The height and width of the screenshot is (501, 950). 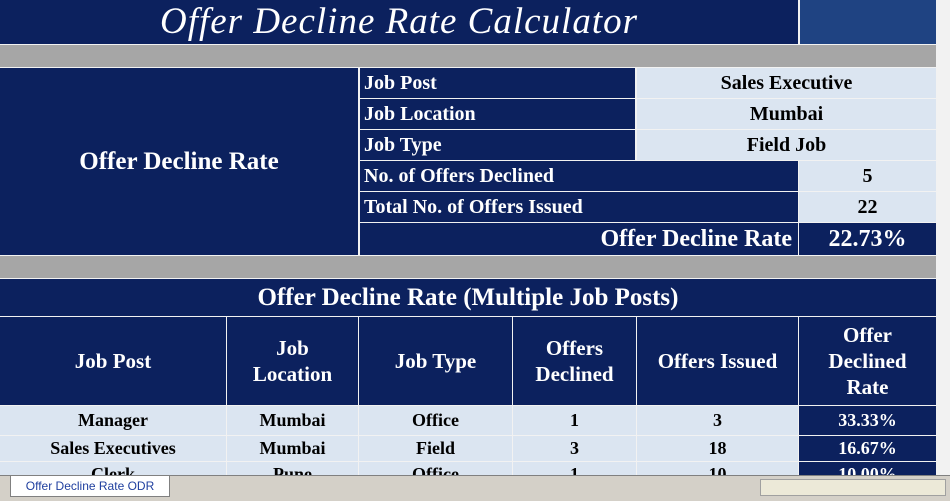 I want to click on field-value: 5, so click(x=867, y=176).